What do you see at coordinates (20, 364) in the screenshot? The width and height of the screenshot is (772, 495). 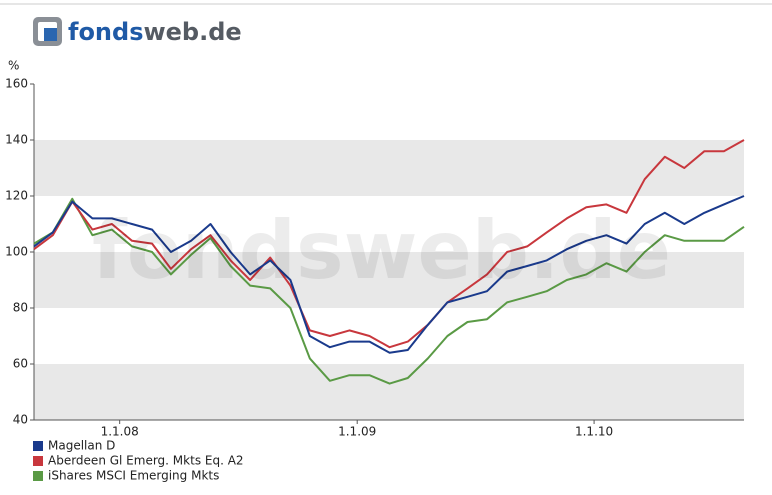 I see `y-tick-label: 60` at bounding box center [20, 364].